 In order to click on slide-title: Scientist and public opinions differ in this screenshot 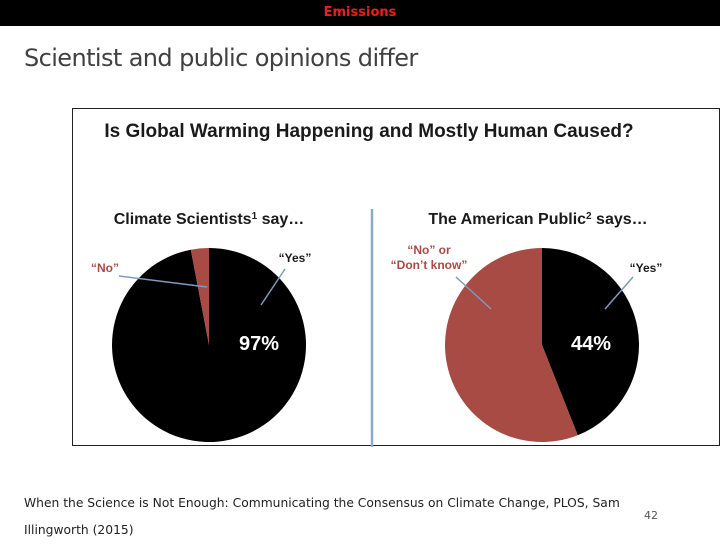, I will do `click(221, 58)`.